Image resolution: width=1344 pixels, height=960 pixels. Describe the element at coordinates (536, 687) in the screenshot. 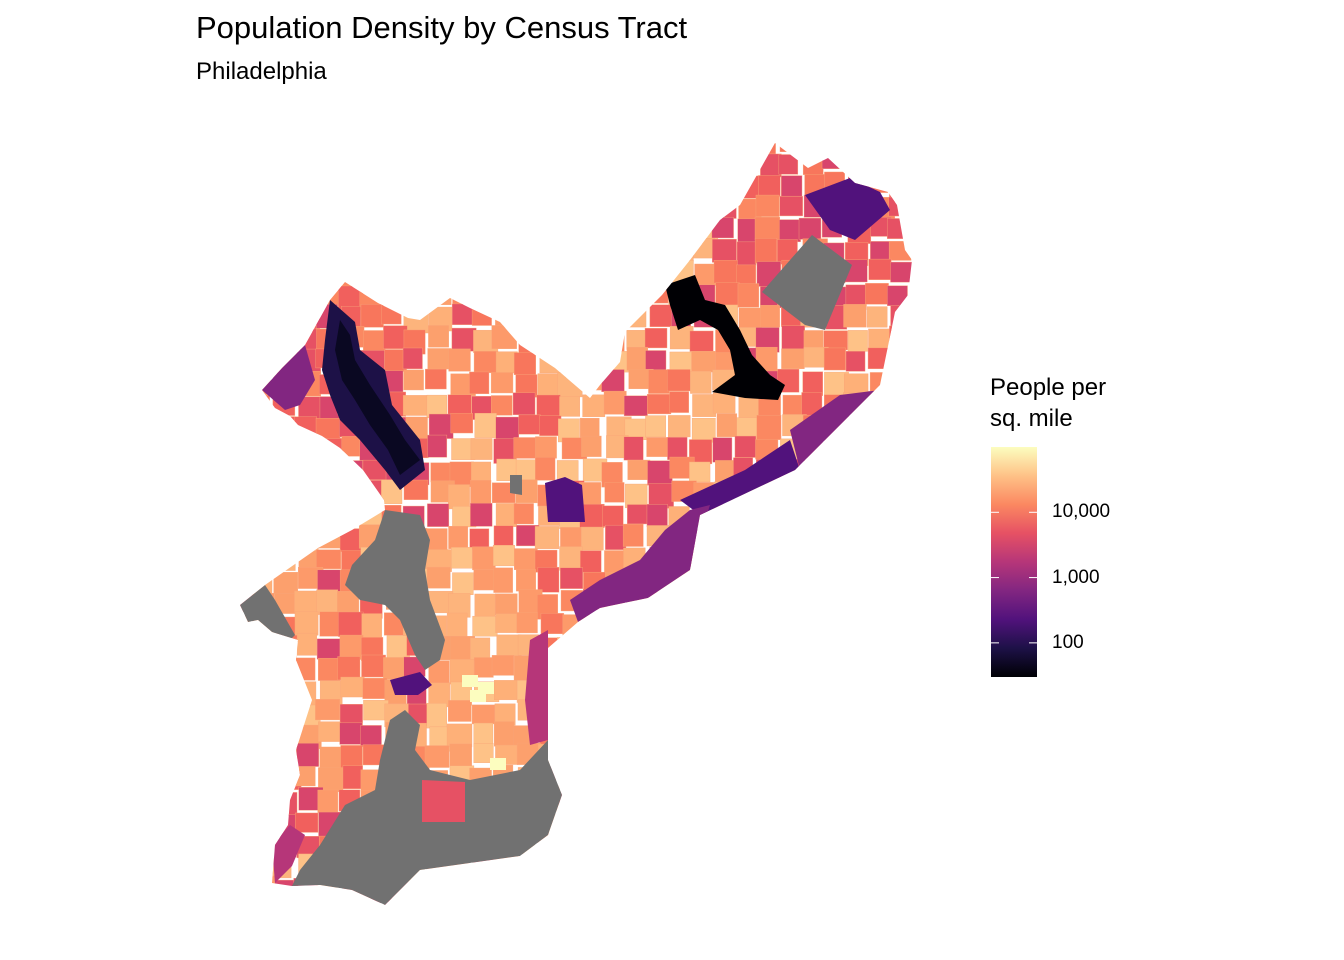

I see `riverfront-pink-strip` at that location.